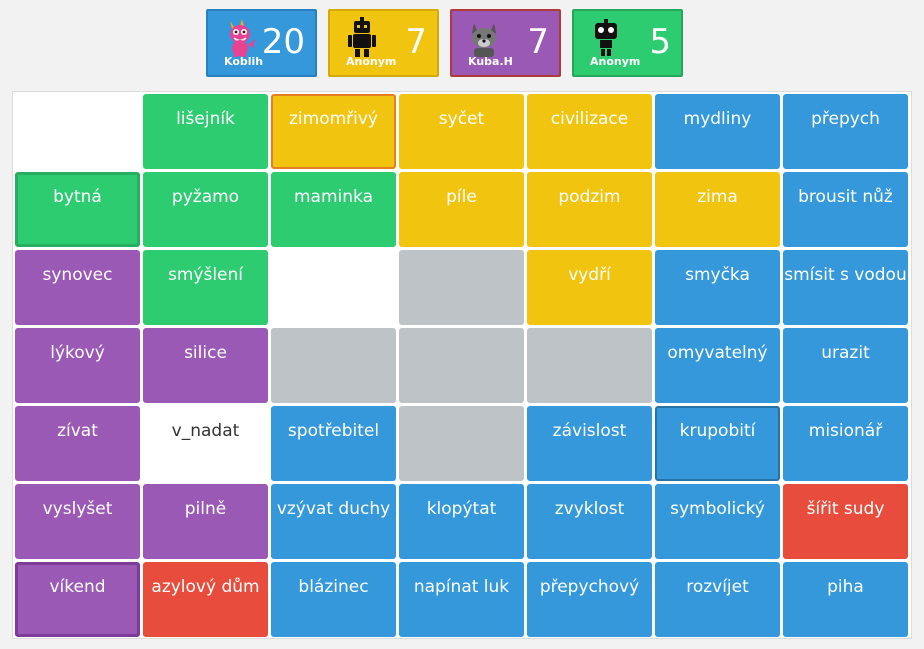 Image resolution: width=924 pixels, height=649 pixels. I want to click on board-cell: krupobití, so click(717, 443).